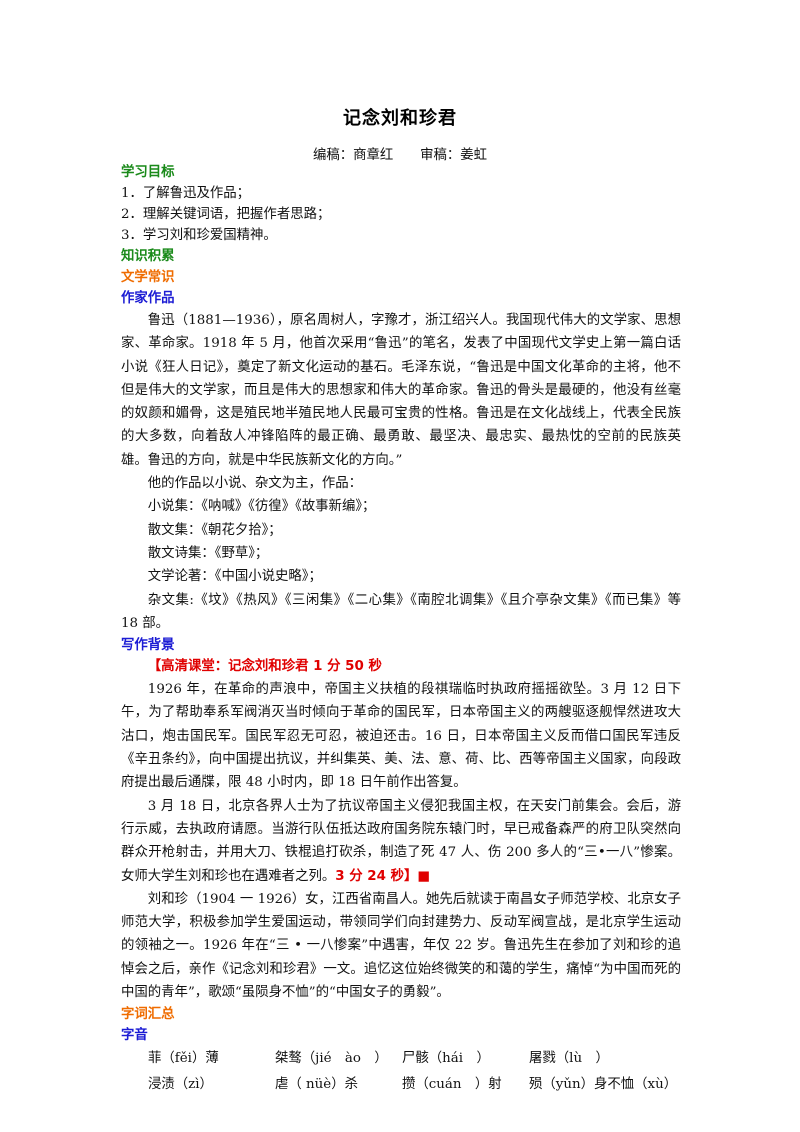 Image resolution: width=800 pixels, height=1132 pixels. Describe the element at coordinates (226, 214) in the screenshot. I see `objective-item: 2．理解关键词语，把握作者思路；` at that location.